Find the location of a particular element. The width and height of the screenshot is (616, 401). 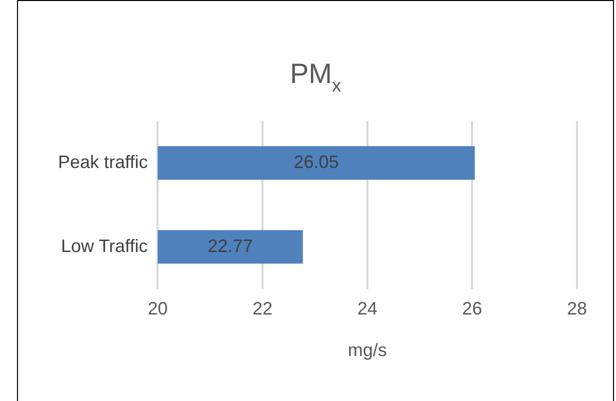

y-tick-label: Peak traffic is located at coordinates (103, 162).